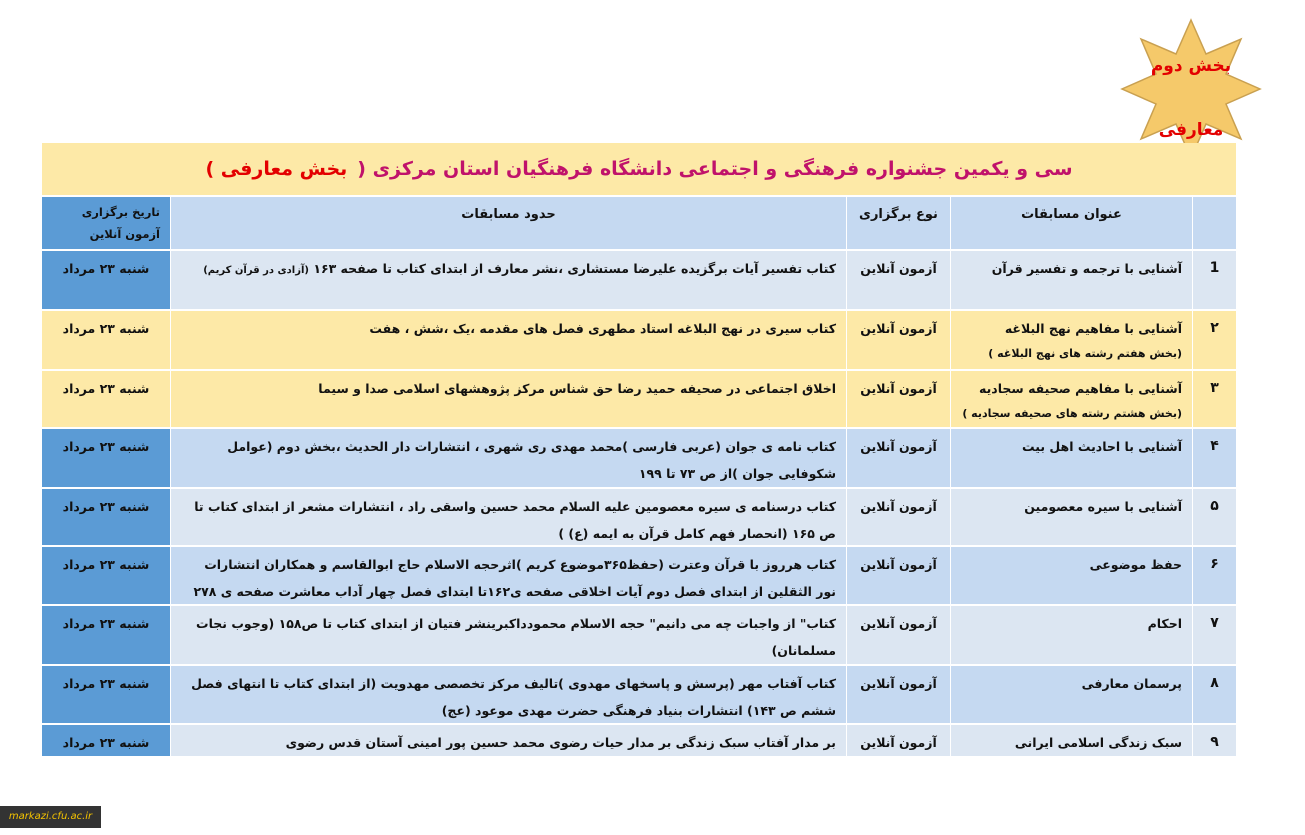  I want to click on badge-line2: معارفی, so click(1191, 130).